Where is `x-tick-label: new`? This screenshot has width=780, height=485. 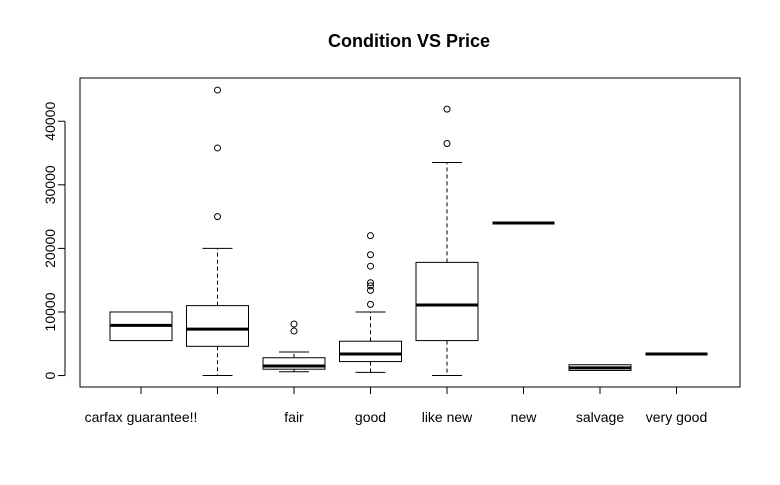 x-tick-label: new is located at coordinates (524, 417).